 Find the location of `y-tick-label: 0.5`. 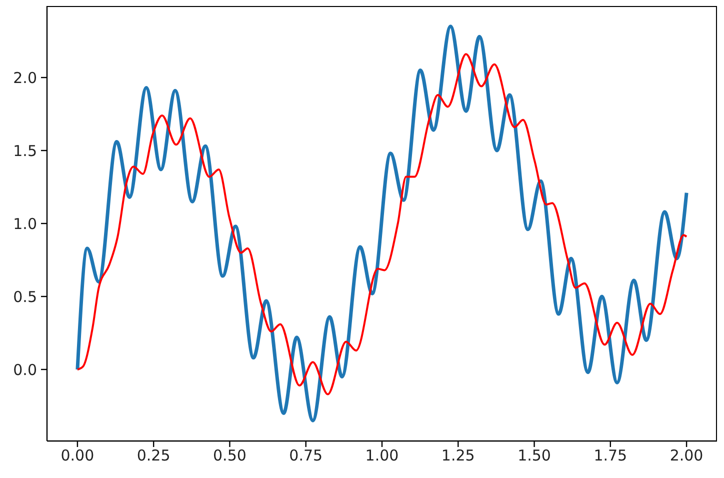

y-tick-label: 0.5 is located at coordinates (25, 297).